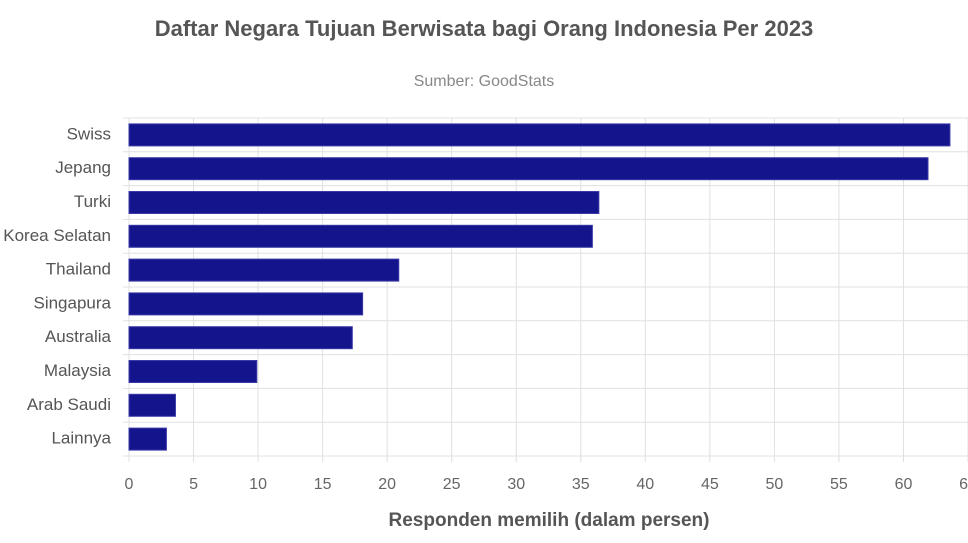 This screenshot has width=968, height=543. Describe the element at coordinates (581, 484) in the screenshot. I see `x-tick-label: 35` at that location.